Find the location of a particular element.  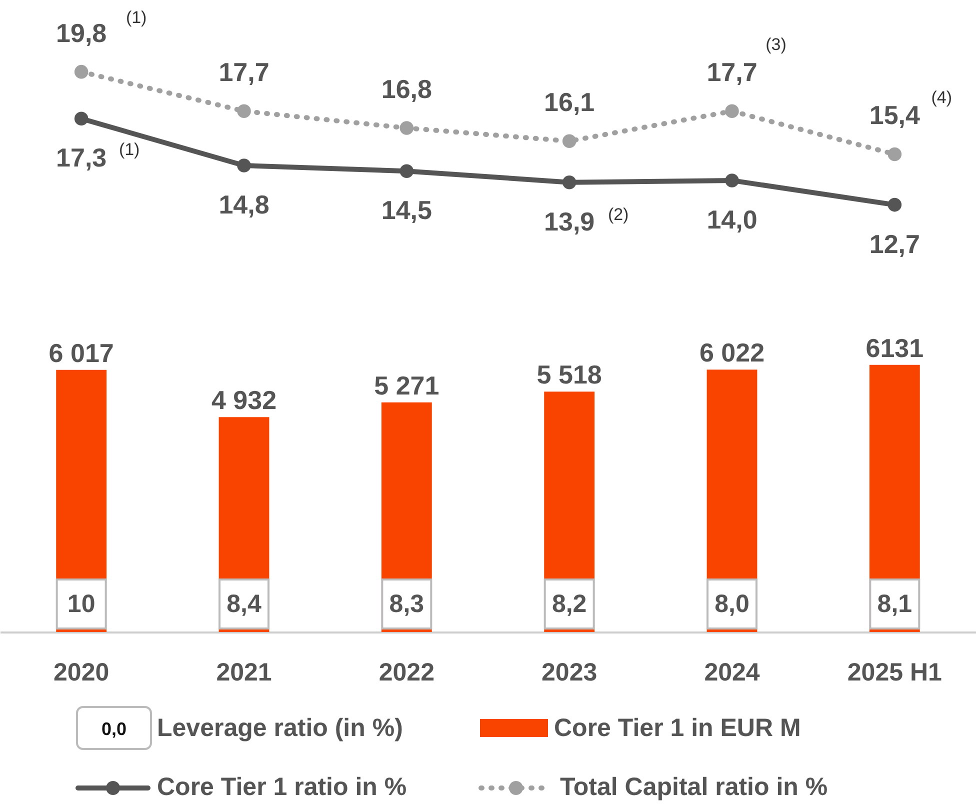

text: (3) is located at coordinates (776, 44).